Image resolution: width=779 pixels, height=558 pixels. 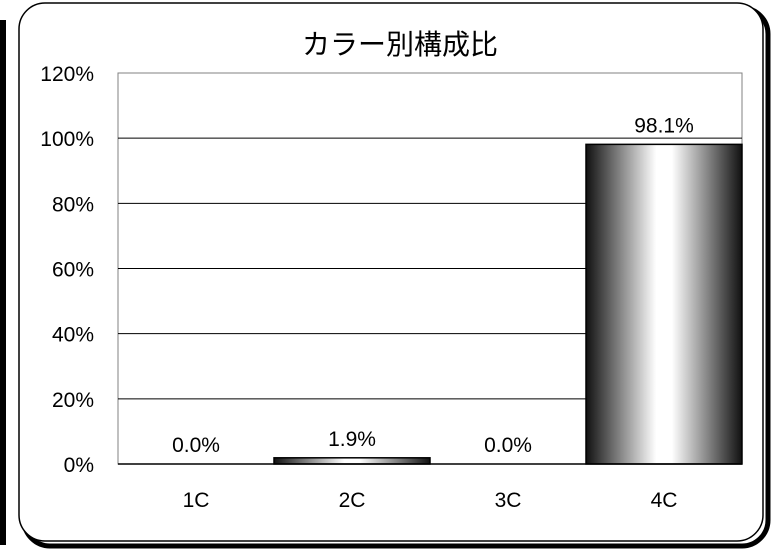 What do you see at coordinates (352, 439) in the screenshot?
I see `data-label-2C: 1.9%` at bounding box center [352, 439].